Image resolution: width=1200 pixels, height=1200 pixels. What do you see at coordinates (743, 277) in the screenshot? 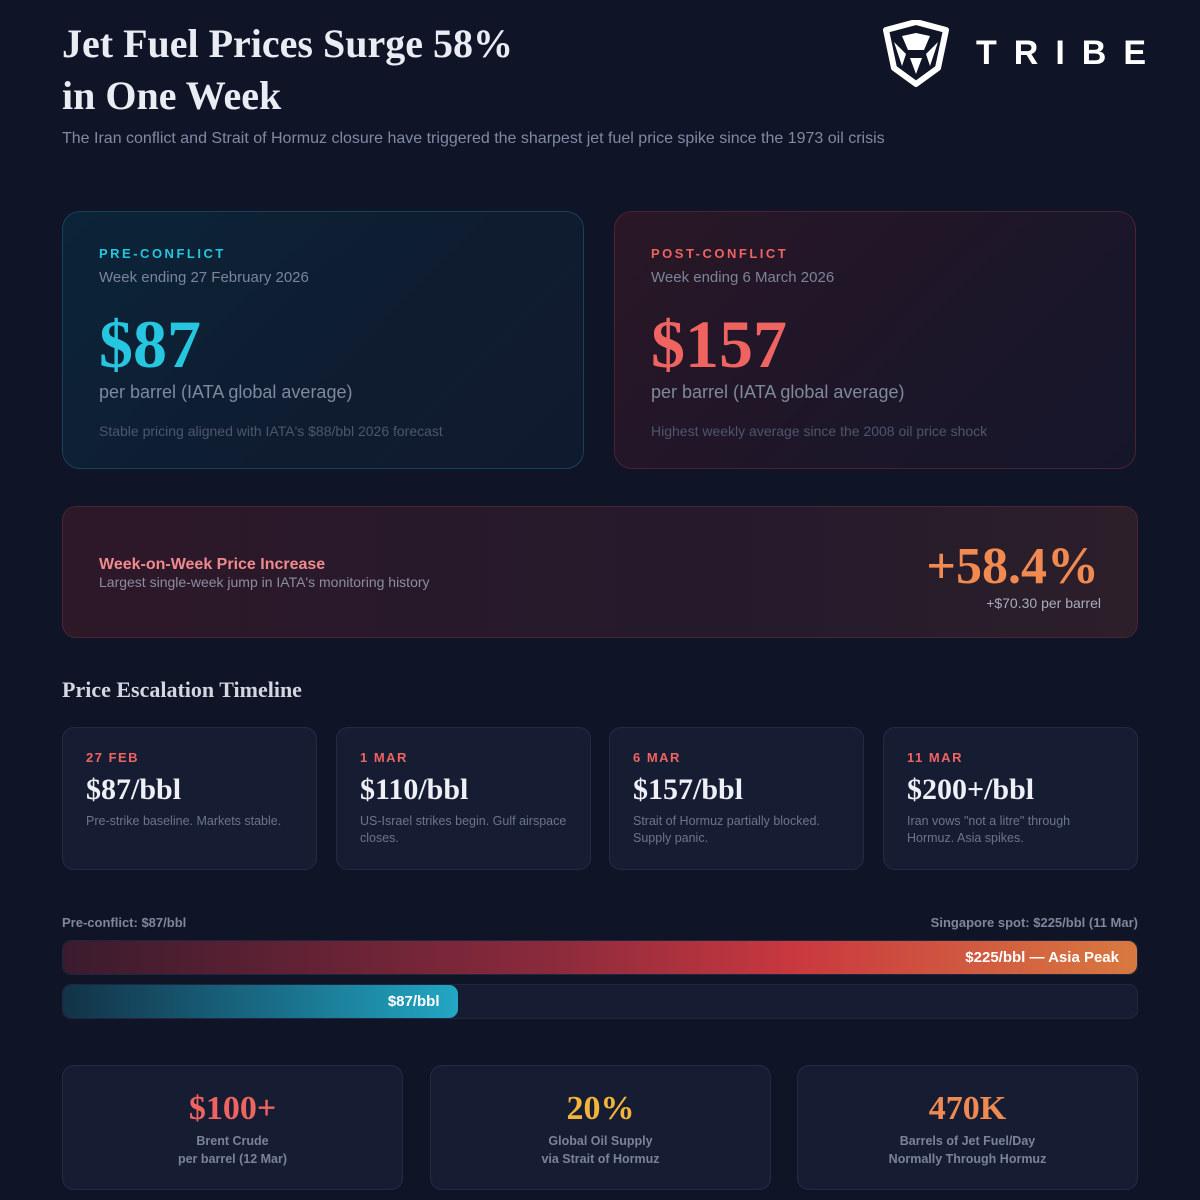
I see `post-conflict-week: Week ending 6 March 2026` at bounding box center [743, 277].